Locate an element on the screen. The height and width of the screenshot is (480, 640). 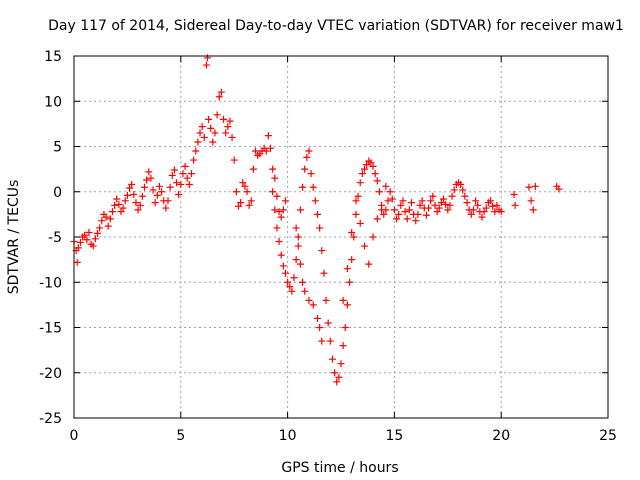
y-tick-label: 10 is located at coordinates (53, 102).